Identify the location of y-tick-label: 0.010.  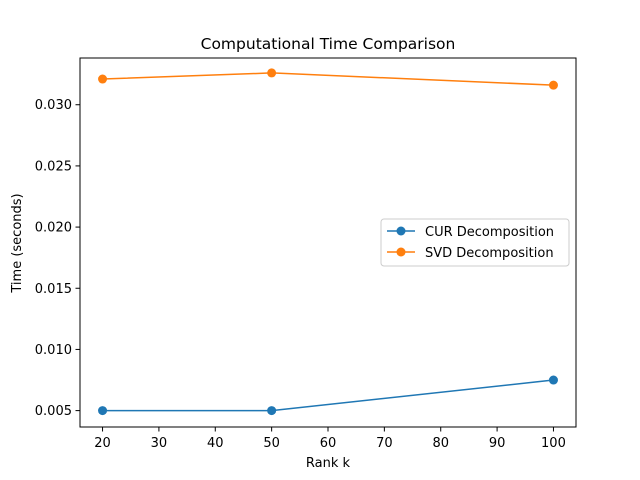
(53, 350).